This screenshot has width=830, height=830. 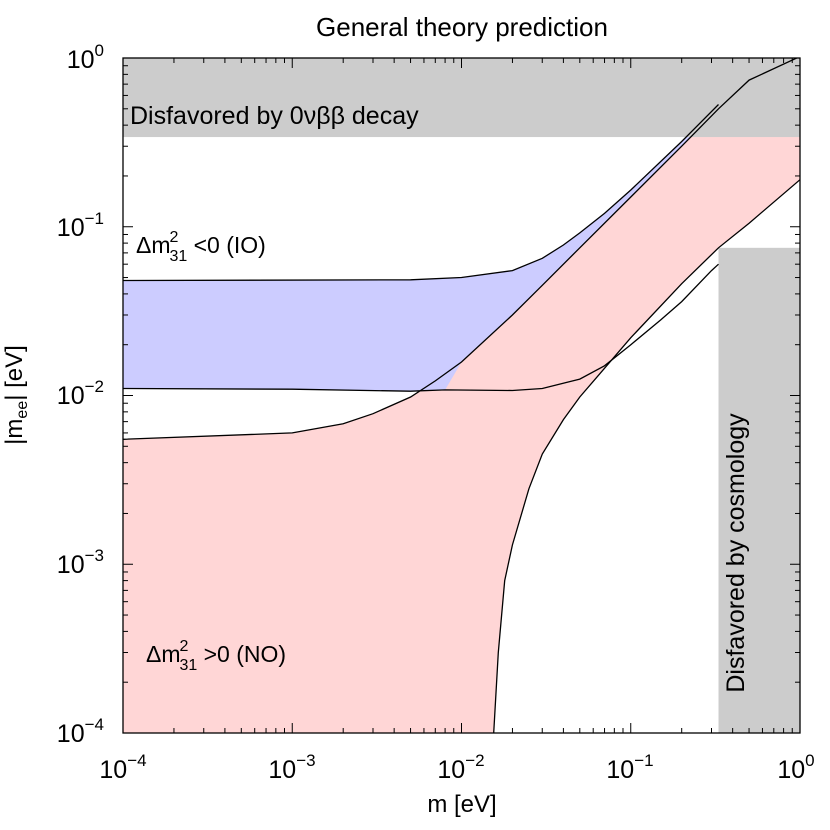 What do you see at coordinates (461, 98) in the screenshot?
I see `excluded-region-0vbb` at bounding box center [461, 98].